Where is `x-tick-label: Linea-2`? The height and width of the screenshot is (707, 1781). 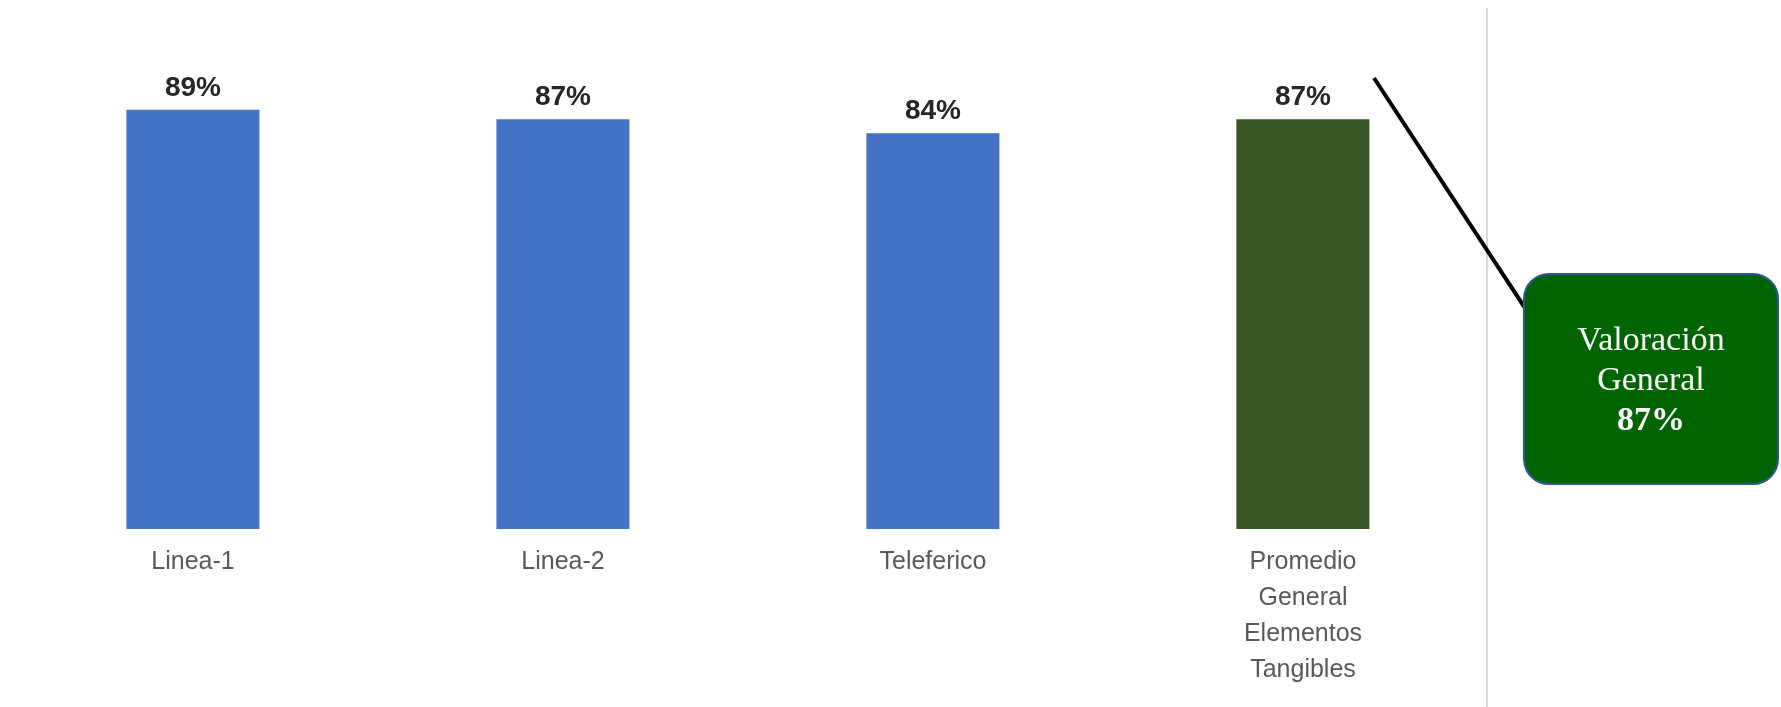
x-tick-label: Linea-2 is located at coordinates (563, 560).